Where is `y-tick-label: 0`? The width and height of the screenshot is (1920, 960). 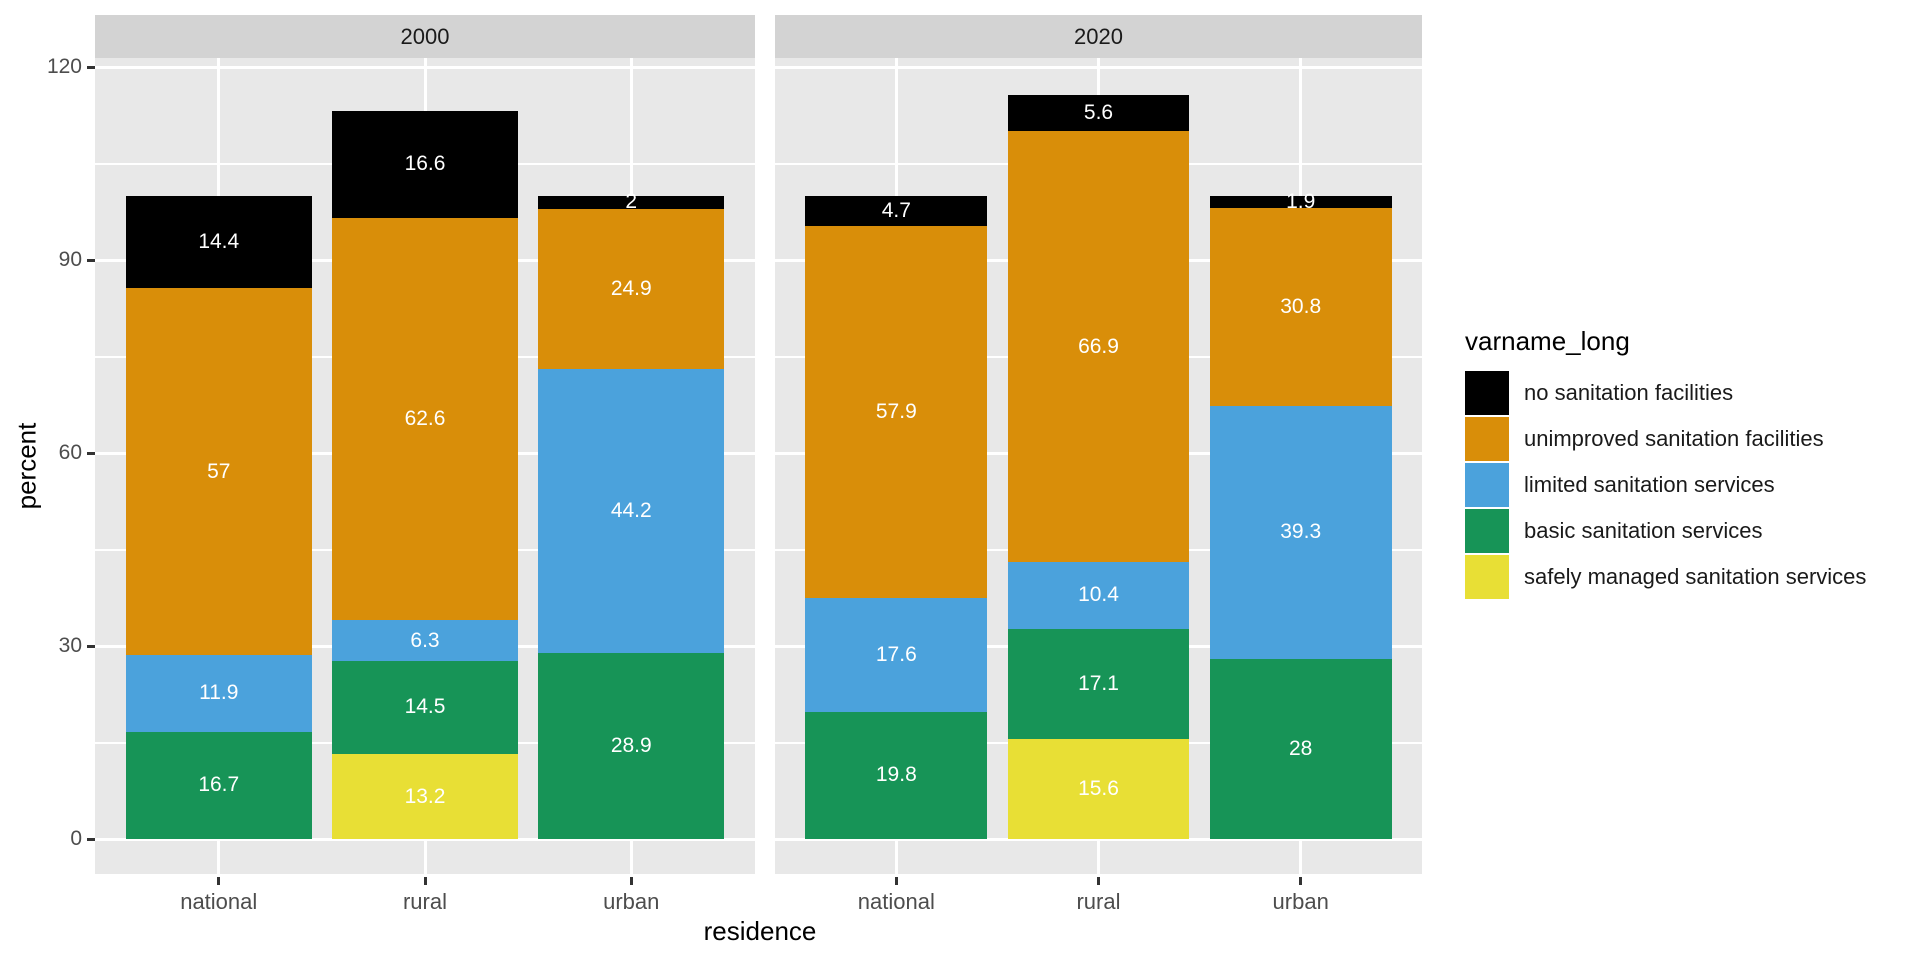
y-tick-label: 0 is located at coordinates (76, 838).